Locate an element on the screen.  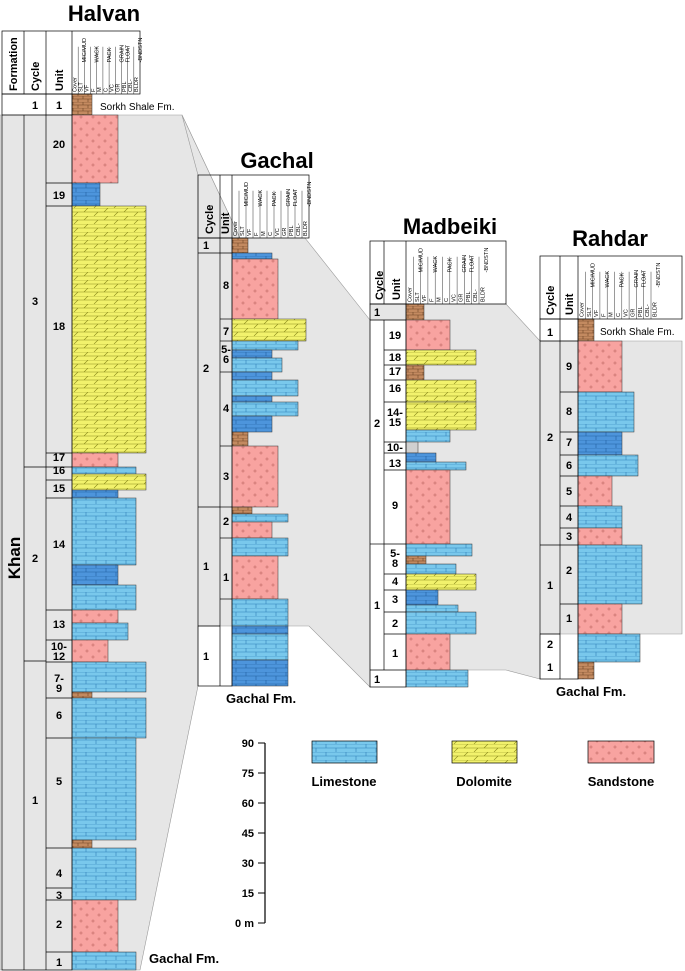
halvan-col-cycle: Cycle is located at coordinates (36, 76).